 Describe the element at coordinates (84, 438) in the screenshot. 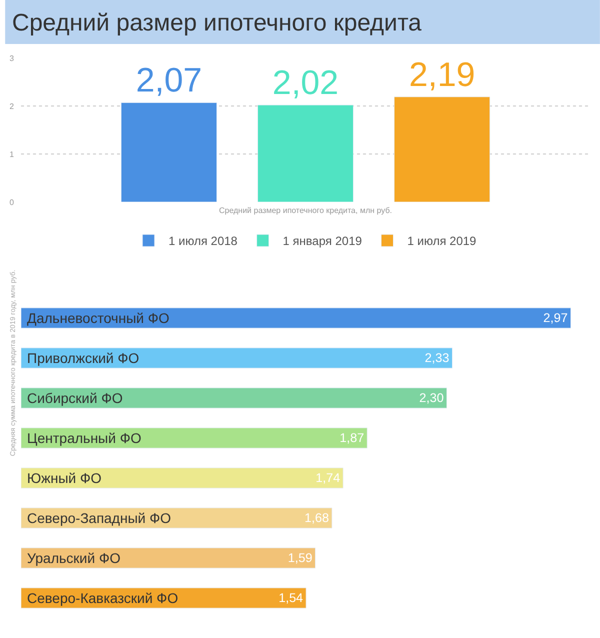

I see `y-tick-label: Центральный ФО` at that location.